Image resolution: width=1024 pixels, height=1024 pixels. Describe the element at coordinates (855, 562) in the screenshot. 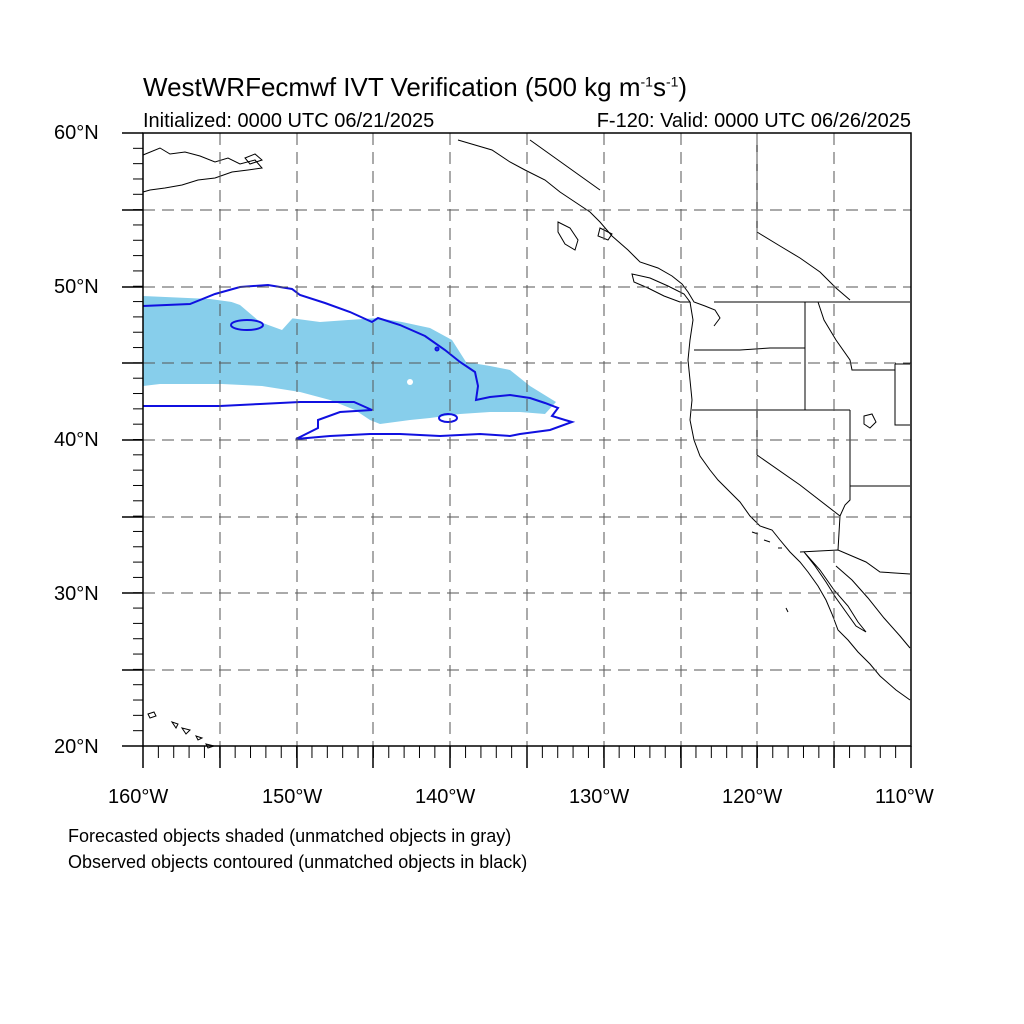

I see `us-mexico-border` at that location.